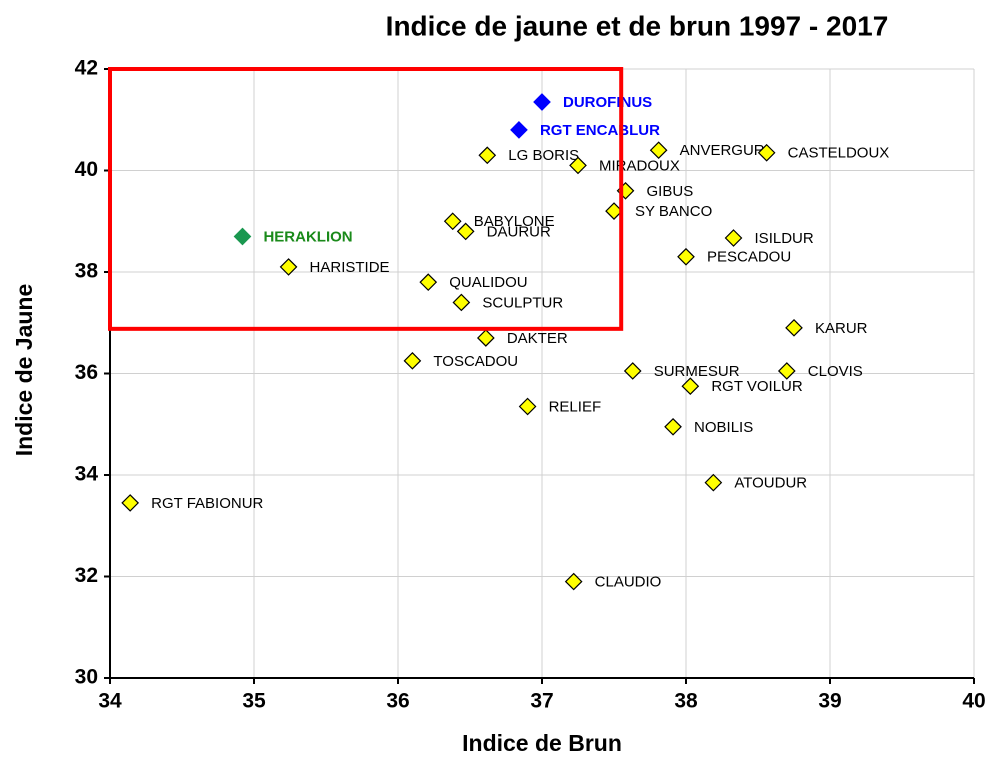 The image size is (991, 758). I want to click on point-label: ANVERGUR, so click(722, 150).